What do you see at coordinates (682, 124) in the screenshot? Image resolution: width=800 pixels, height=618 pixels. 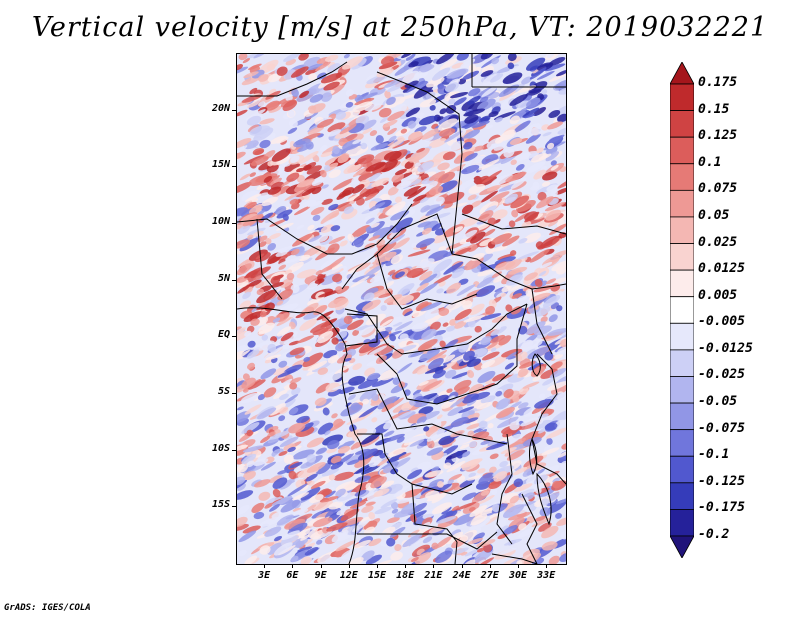 I see `colorbar-segment` at bounding box center [682, 124].